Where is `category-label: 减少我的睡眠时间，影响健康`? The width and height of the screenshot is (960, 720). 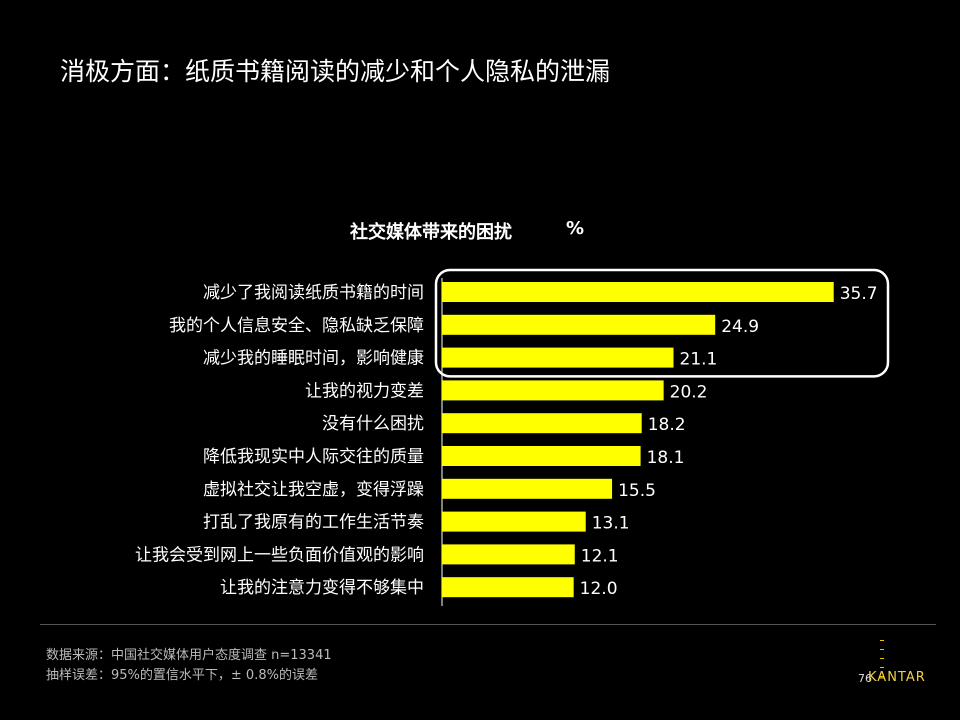 category-label: 减少我的睡眠时间，影响健康 is located at coordinates (313, 359).